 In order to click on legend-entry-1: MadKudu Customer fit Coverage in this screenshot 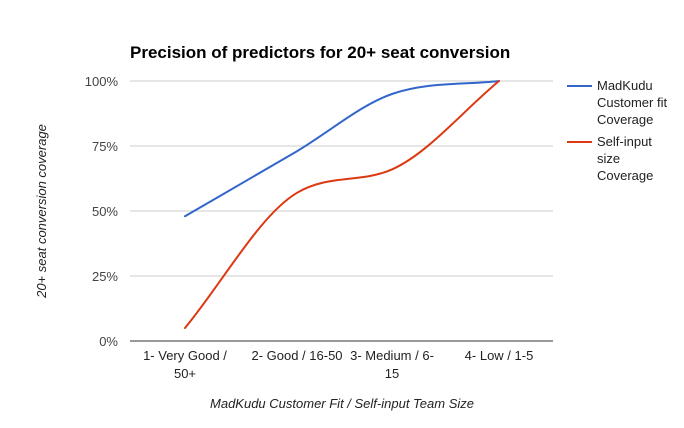, I will do `click(617, 102)`.